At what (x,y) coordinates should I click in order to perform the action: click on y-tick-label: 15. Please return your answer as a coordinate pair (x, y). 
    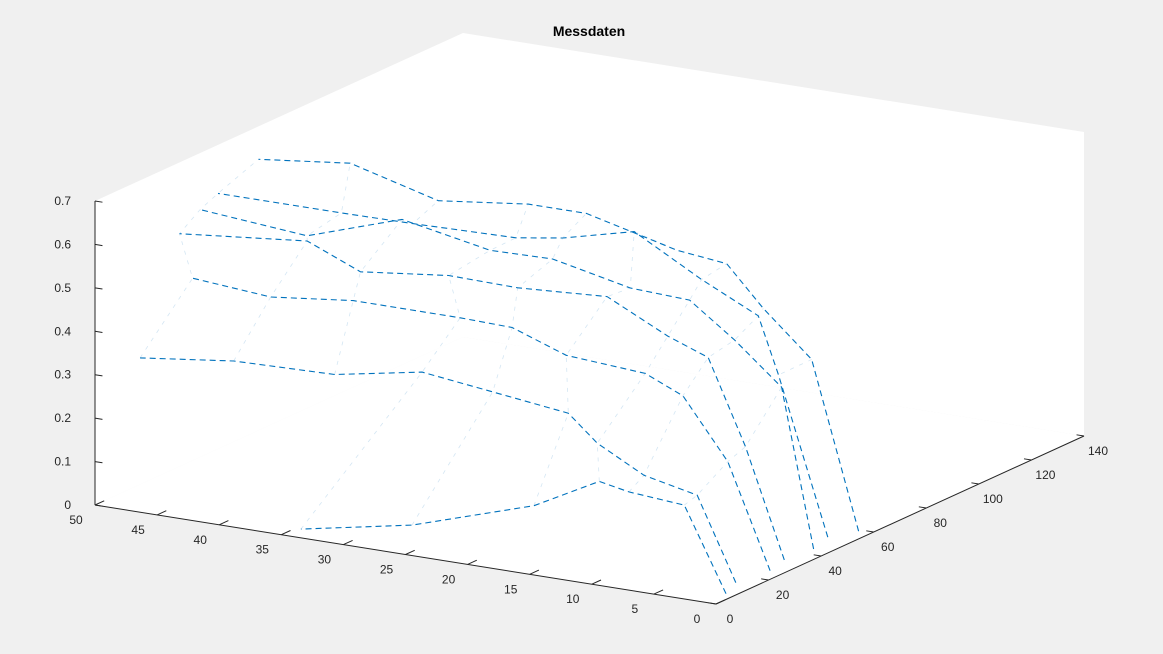
    Looking at the image, I should click on (511, 589).